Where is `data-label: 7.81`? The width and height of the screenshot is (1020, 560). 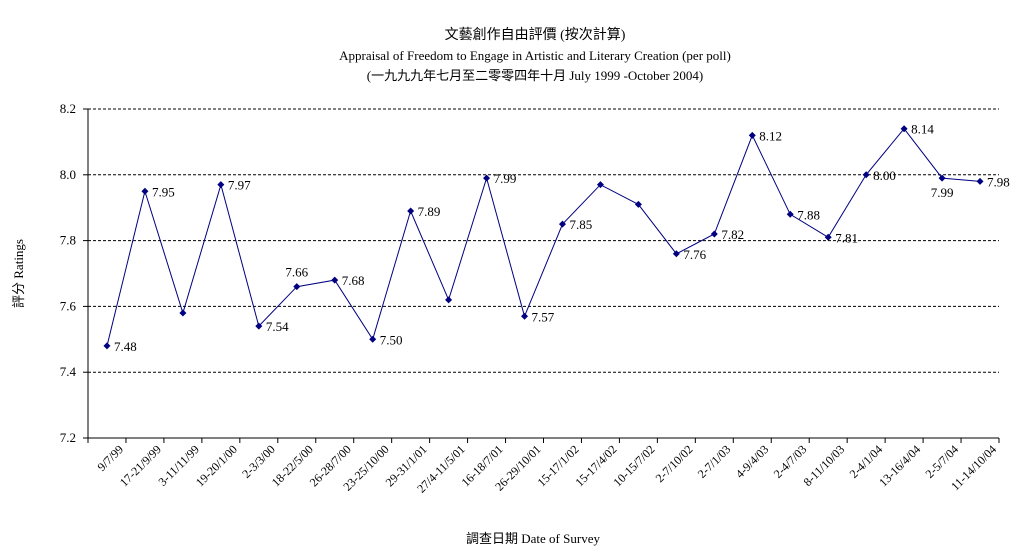 data-label: 7.81 is located at coordinates (846, 237).